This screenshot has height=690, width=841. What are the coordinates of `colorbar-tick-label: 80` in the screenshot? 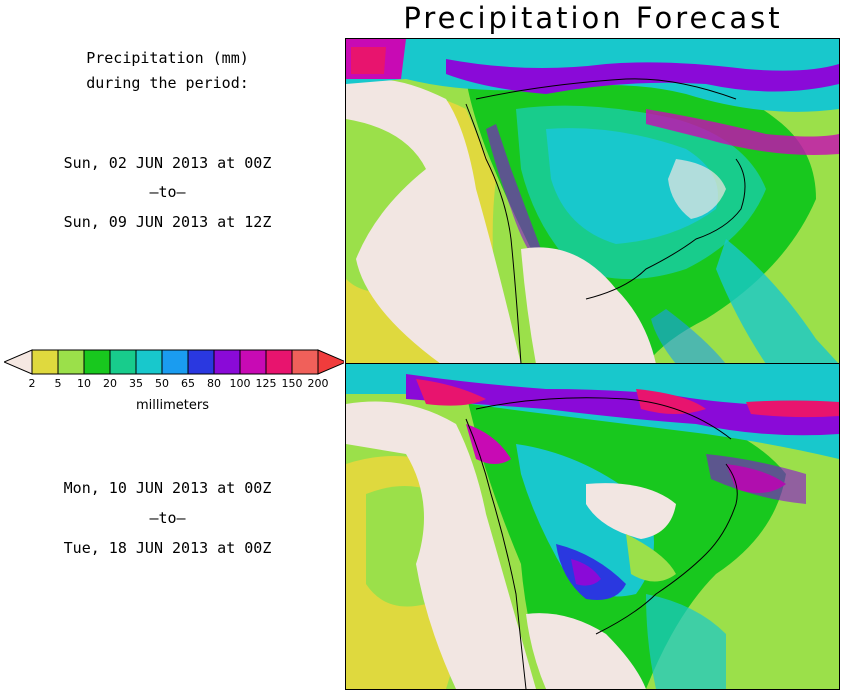 It's located at (214, 383).